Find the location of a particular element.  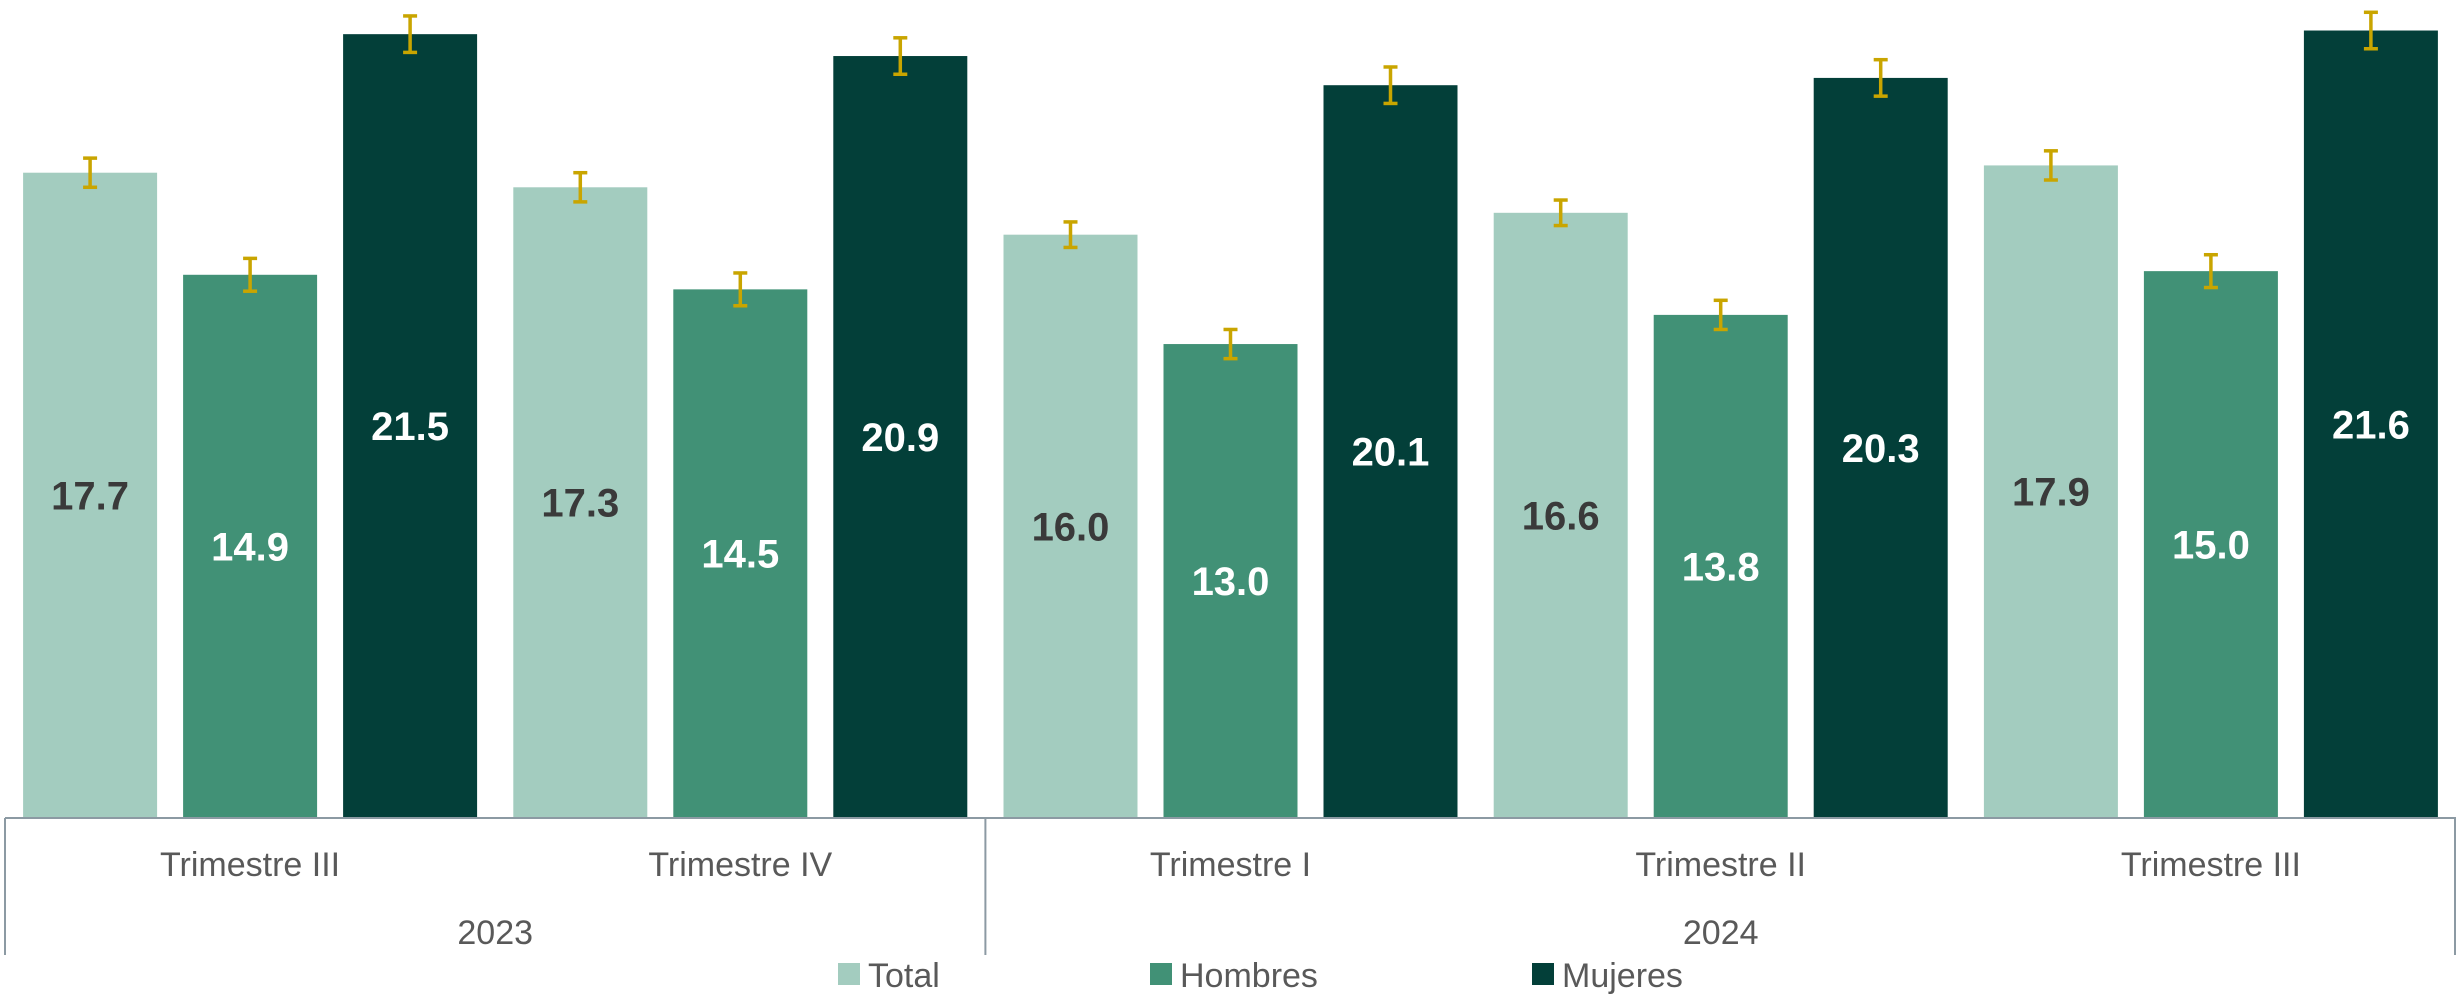

legend-swatch-mujeres is located at coordinates (1543, 974).